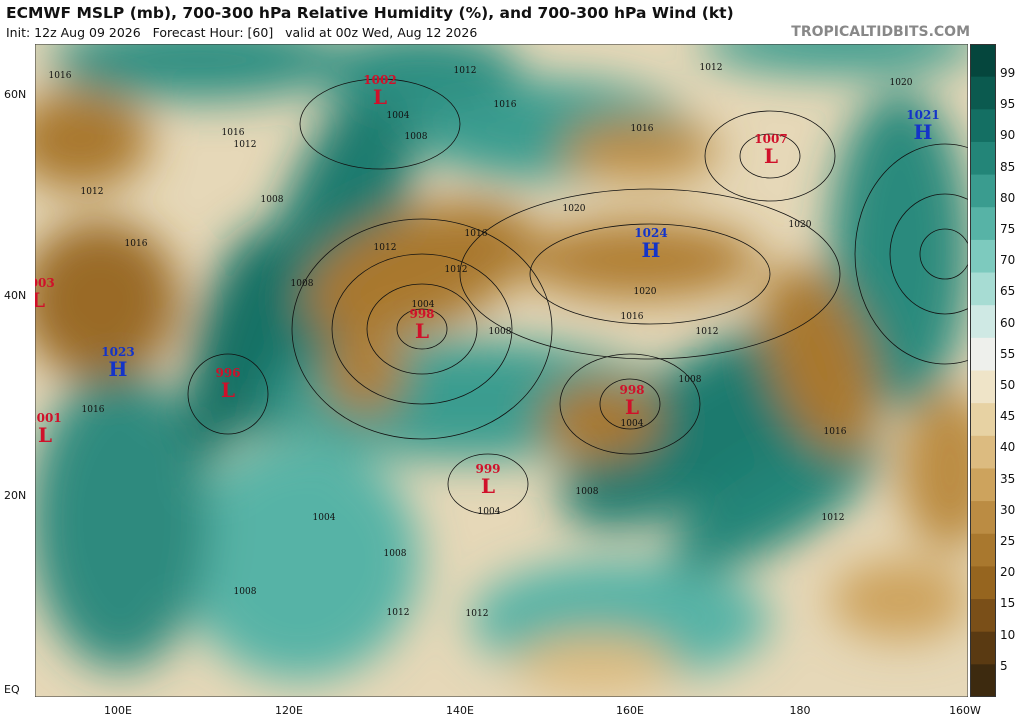 This screenshot has width=1024, height=717. I want to click on colorbar-label: 30, so click(1008, 509).